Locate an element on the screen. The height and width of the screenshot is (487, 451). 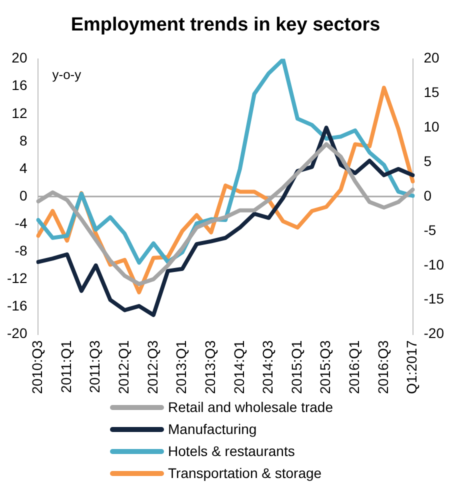
x-tick-label: 2010:Q3 is located at coordinates (37, 367).